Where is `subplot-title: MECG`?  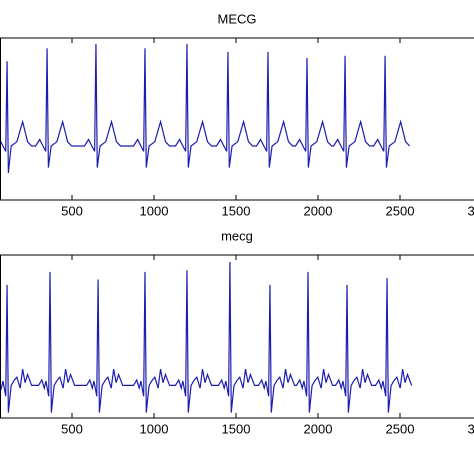
subplot-title: MECG is located at coordinates (237, 18).